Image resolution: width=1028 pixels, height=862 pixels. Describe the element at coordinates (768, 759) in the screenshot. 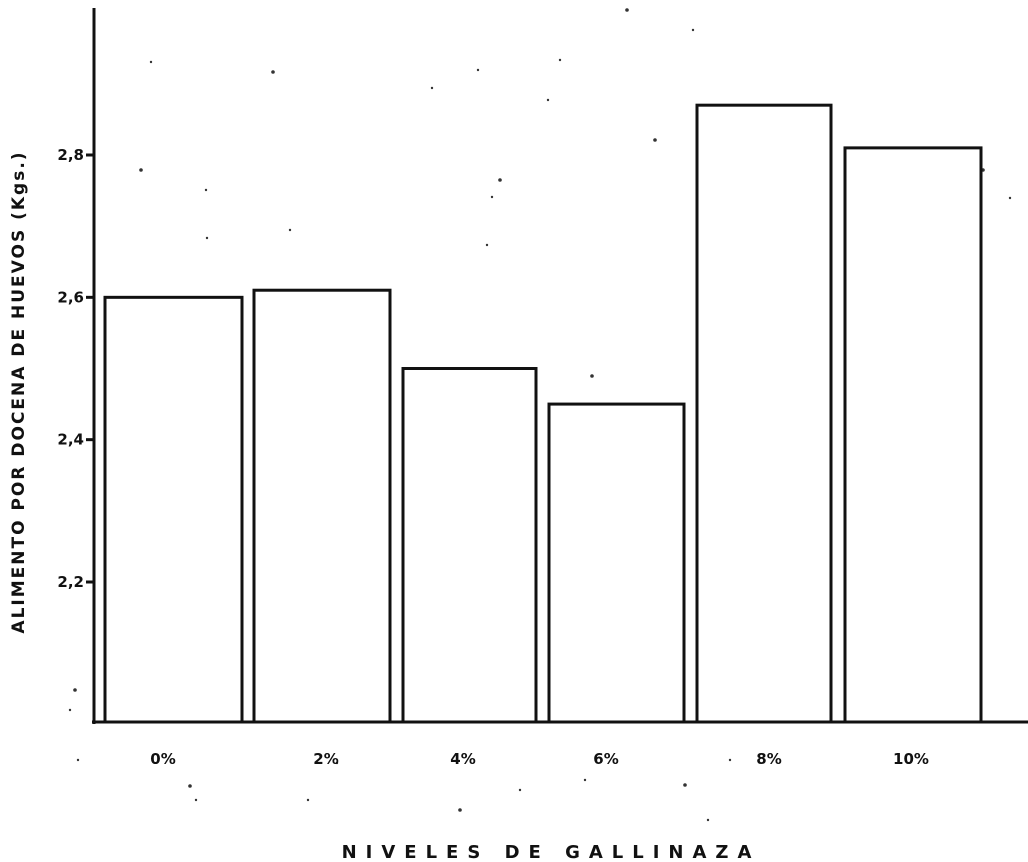

I see `x-tick-label: 8%` at that location.